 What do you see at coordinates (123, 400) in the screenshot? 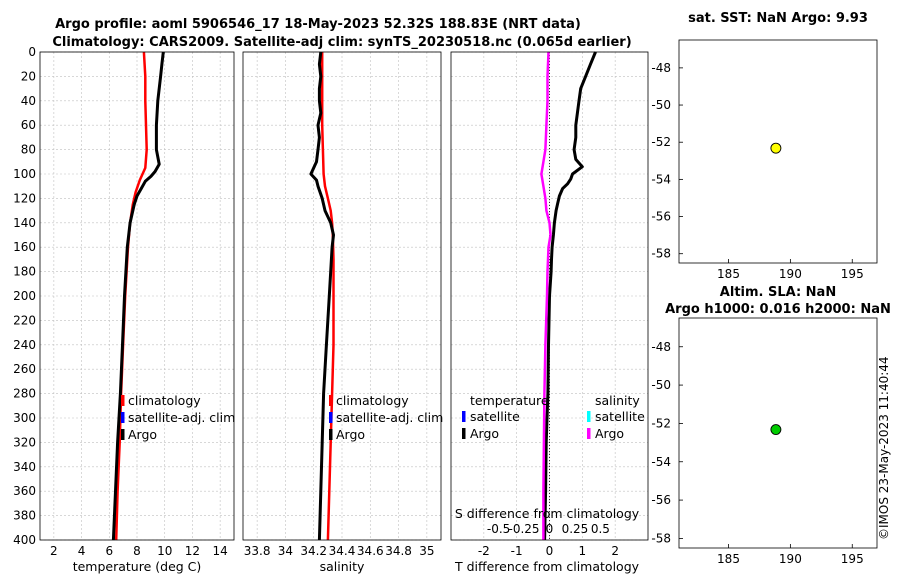
I see `temp-legend-swatch-climatology` at bounding box center [123, 400].